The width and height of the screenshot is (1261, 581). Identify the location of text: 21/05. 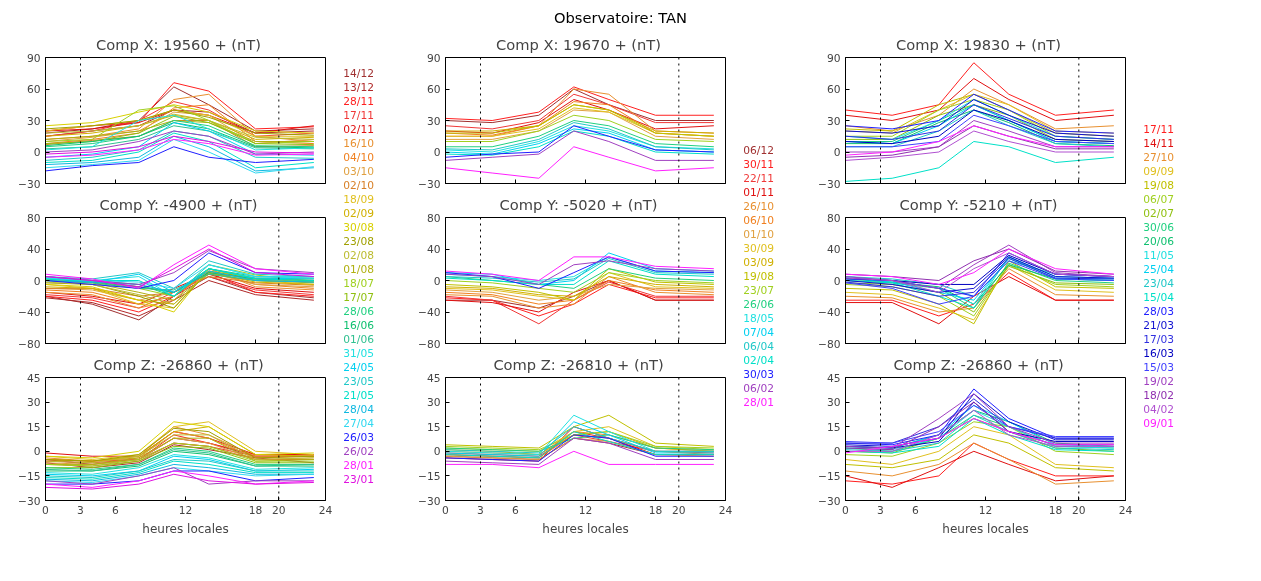
(358, 395).